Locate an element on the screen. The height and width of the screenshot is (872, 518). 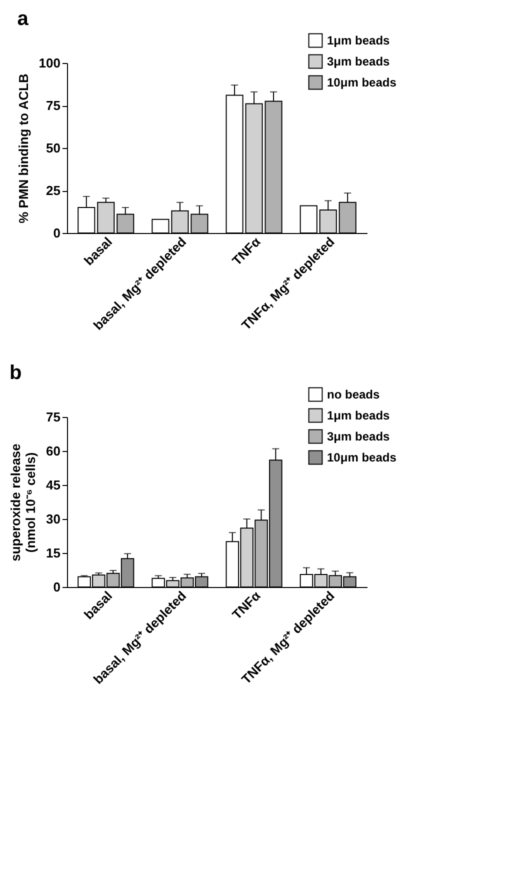
y-axis-title: % PMN binding to ACLB is located at coordinates (23, 149).